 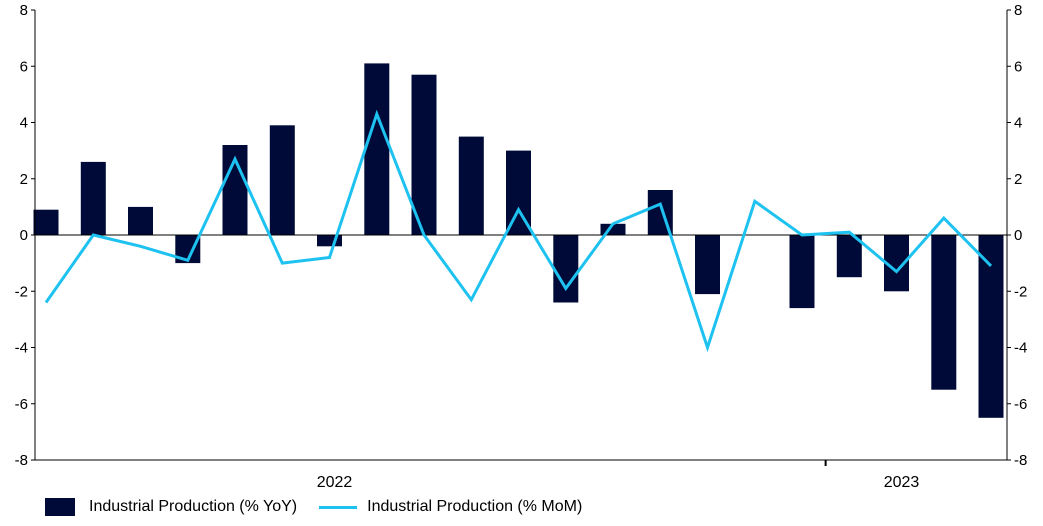 I want to click on y-tick-label-right: -8, so click(x=1020, y=460).